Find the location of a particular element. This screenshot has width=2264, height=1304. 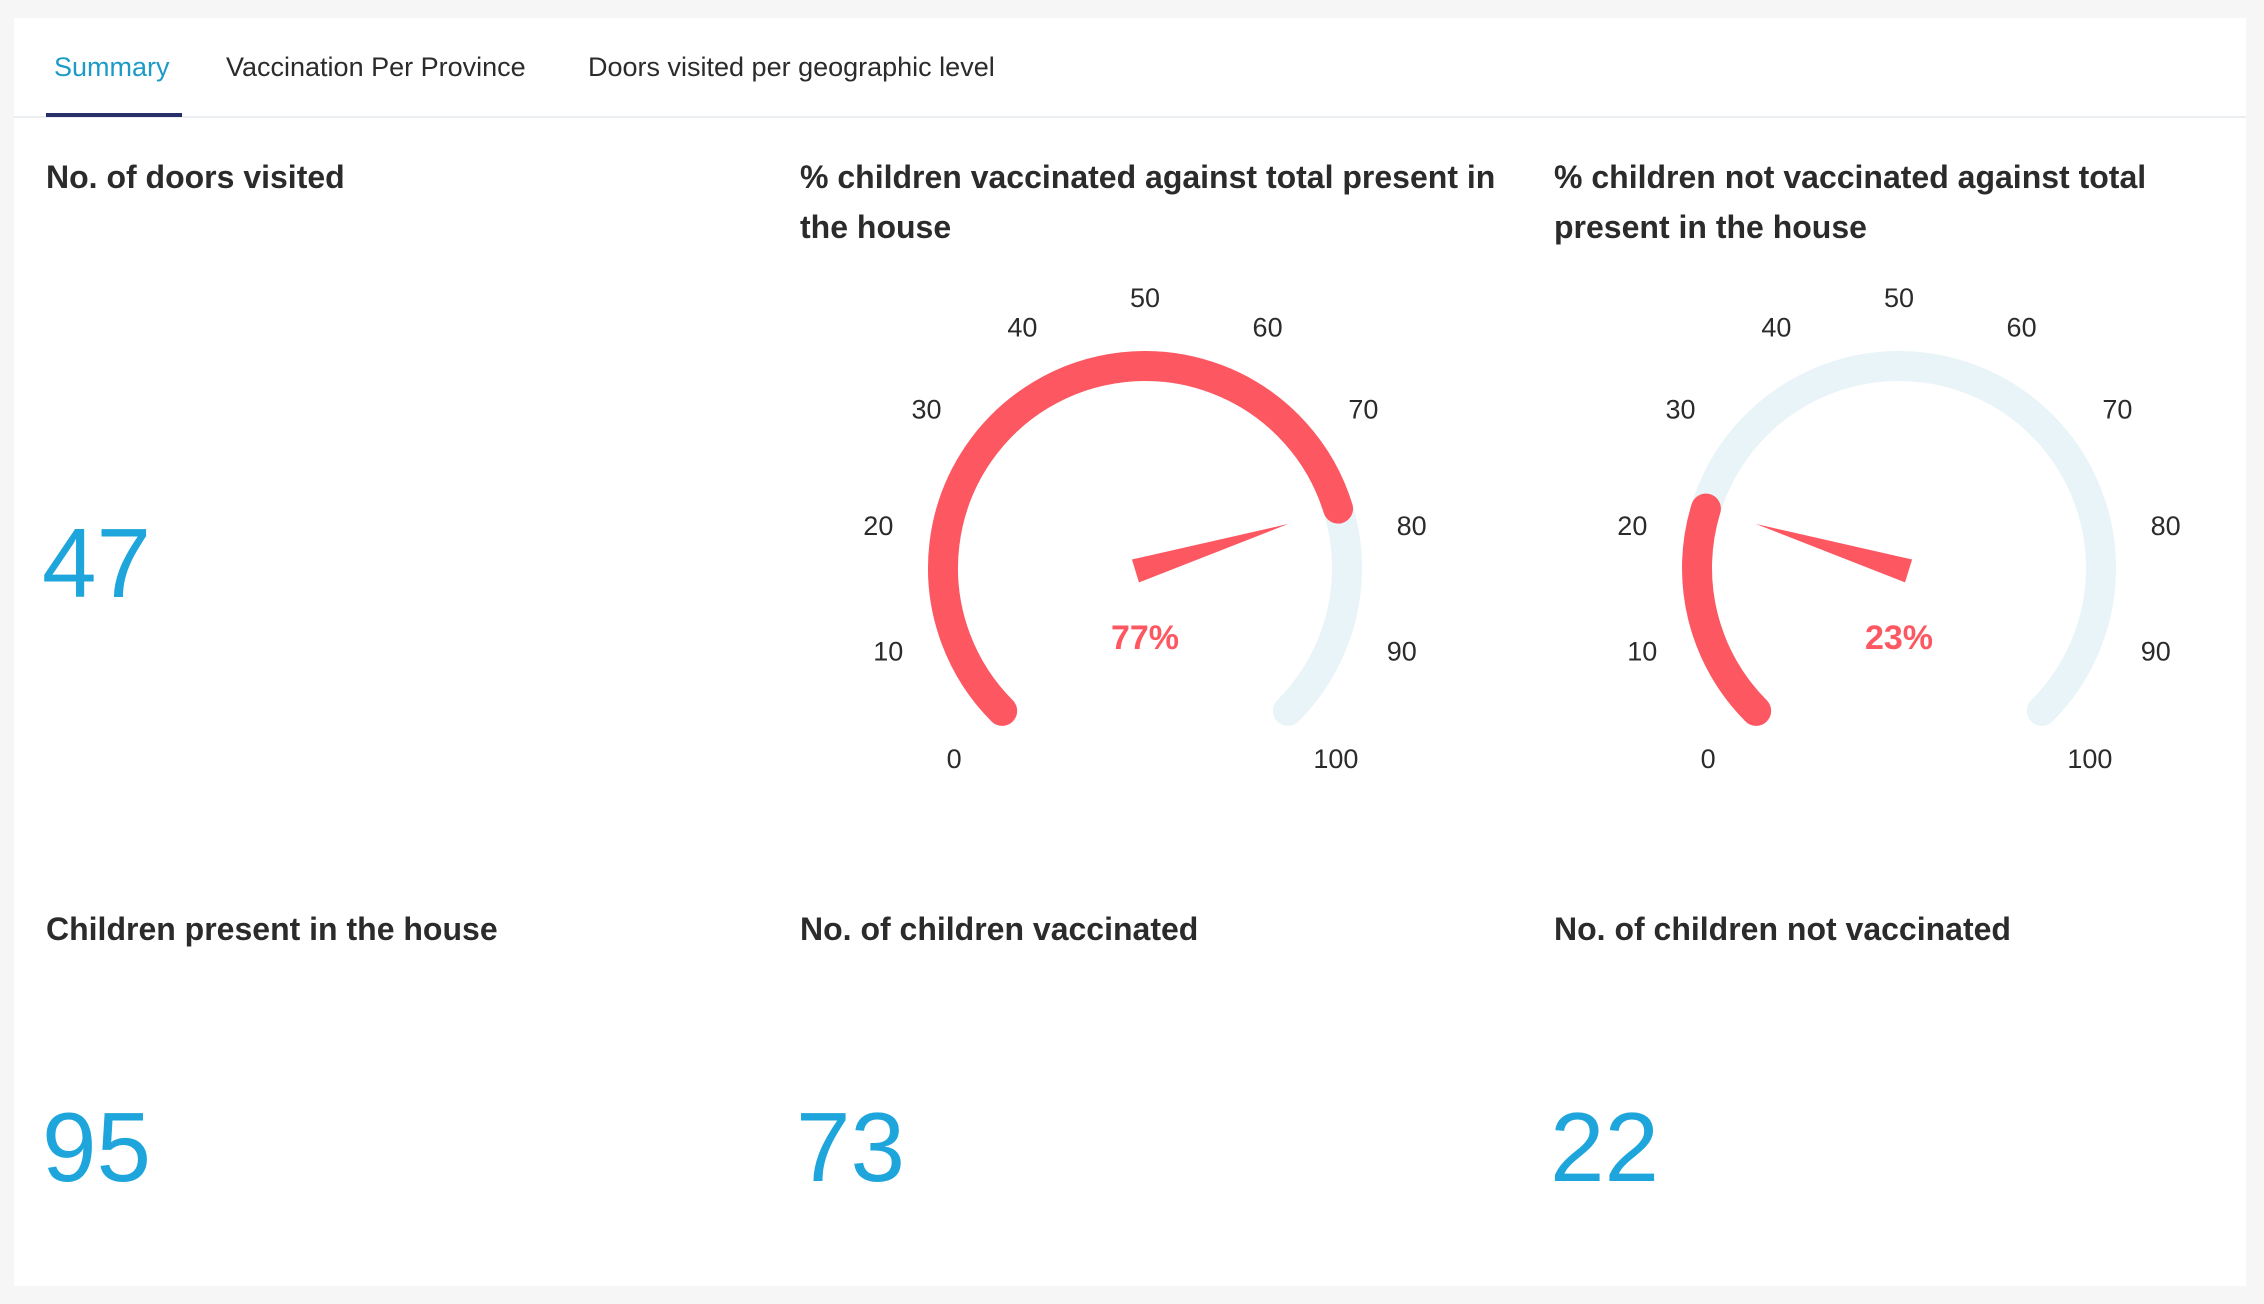

children-present-value: 95 is located at coordinates (97, 1147).